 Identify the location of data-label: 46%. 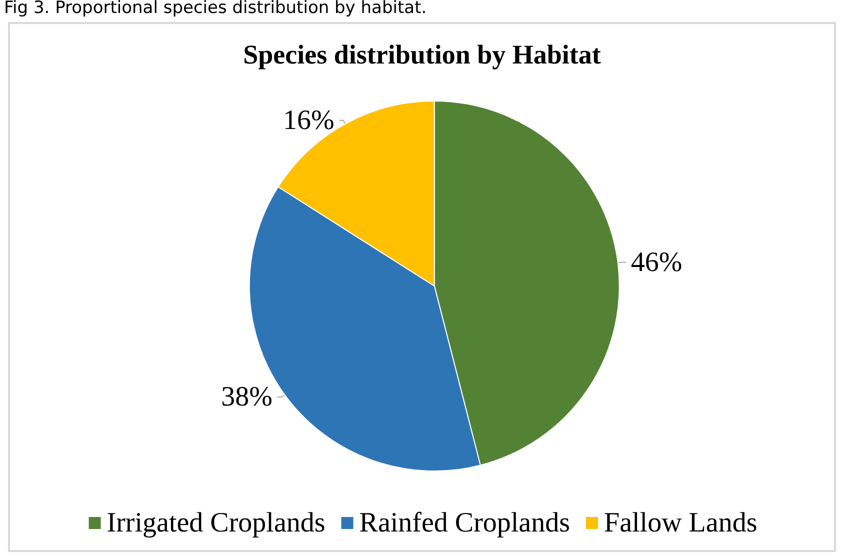
(656, 262).